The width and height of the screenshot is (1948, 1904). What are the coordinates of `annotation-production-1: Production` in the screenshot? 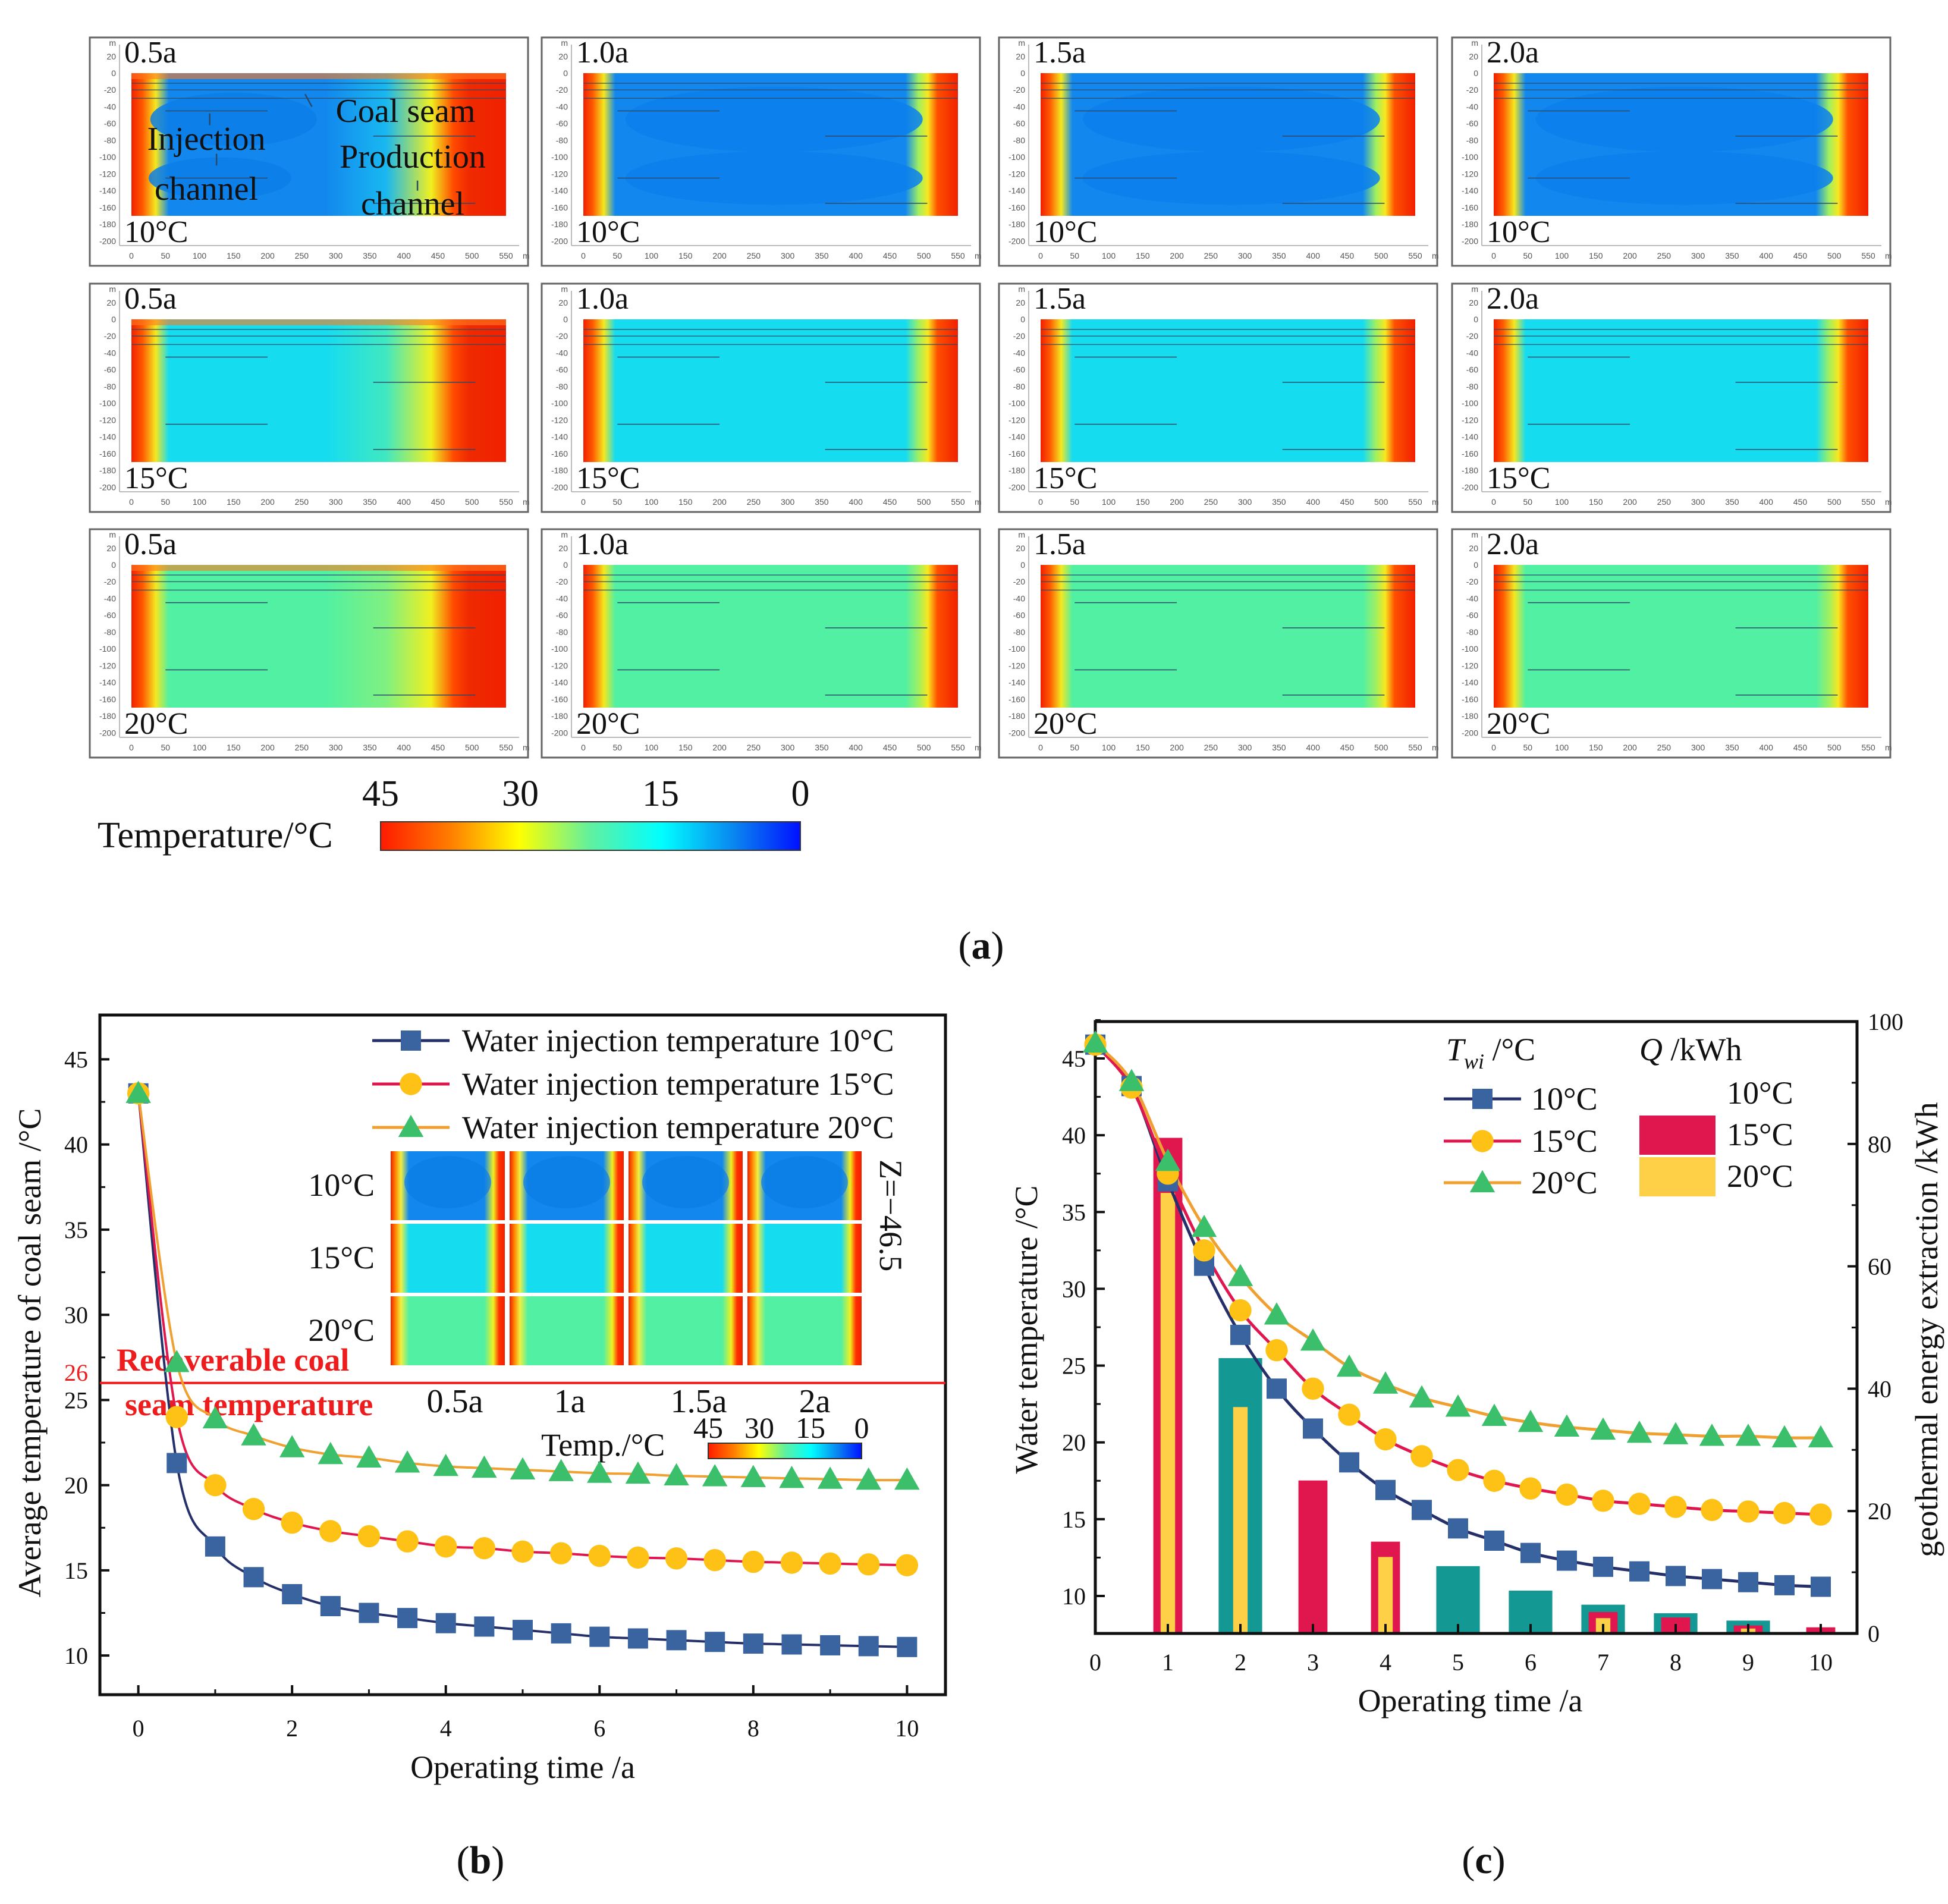 It's located at (413, 157).